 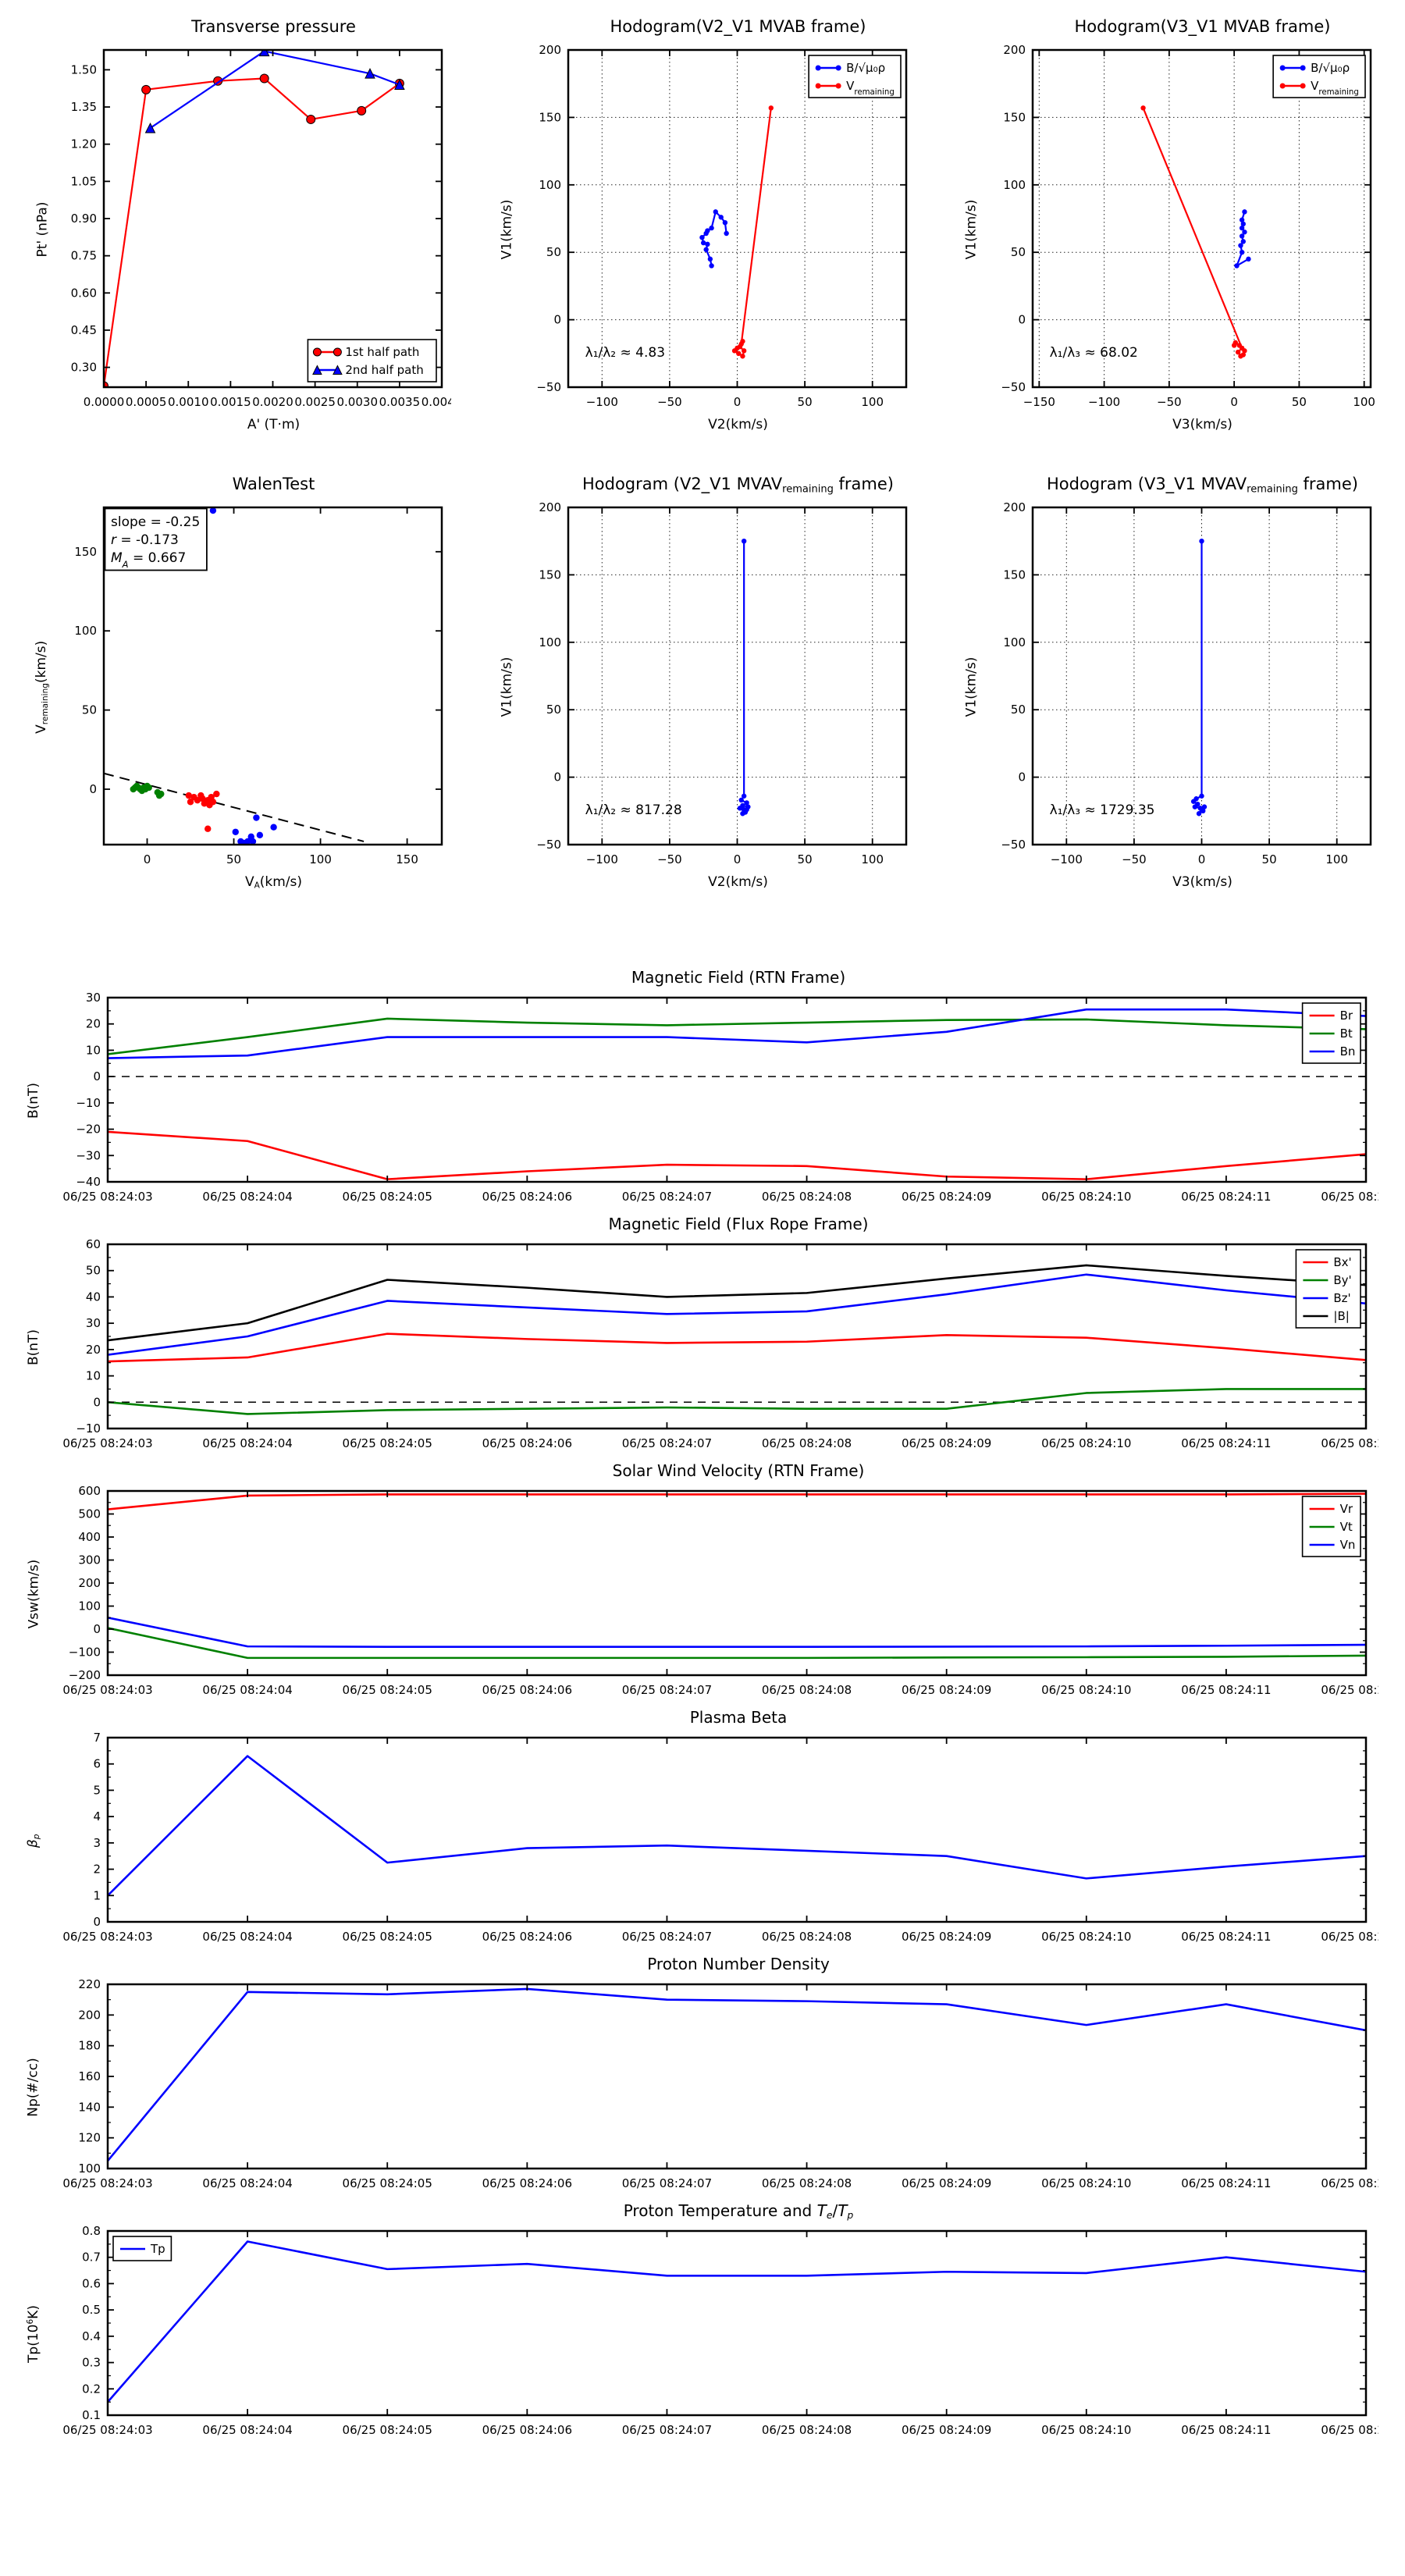 What do you see at coordinates (91, 2389) in the screenshot?
I see `svg-text: 0.2` at bounding box center [91, 2389].